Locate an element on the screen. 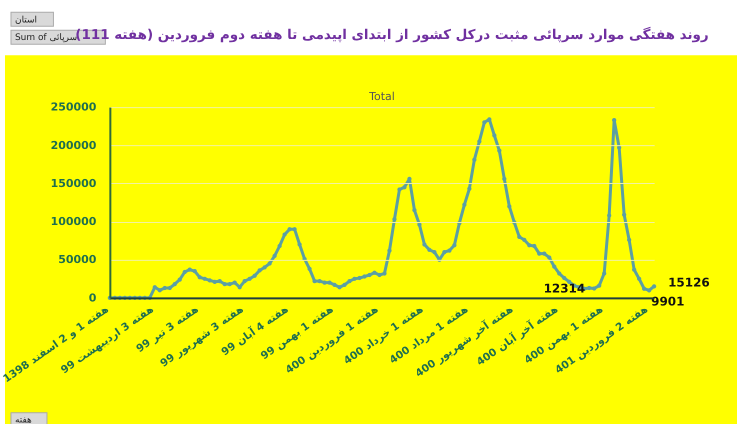  y-tick-label: 0 is located at coordinates (92, 297).